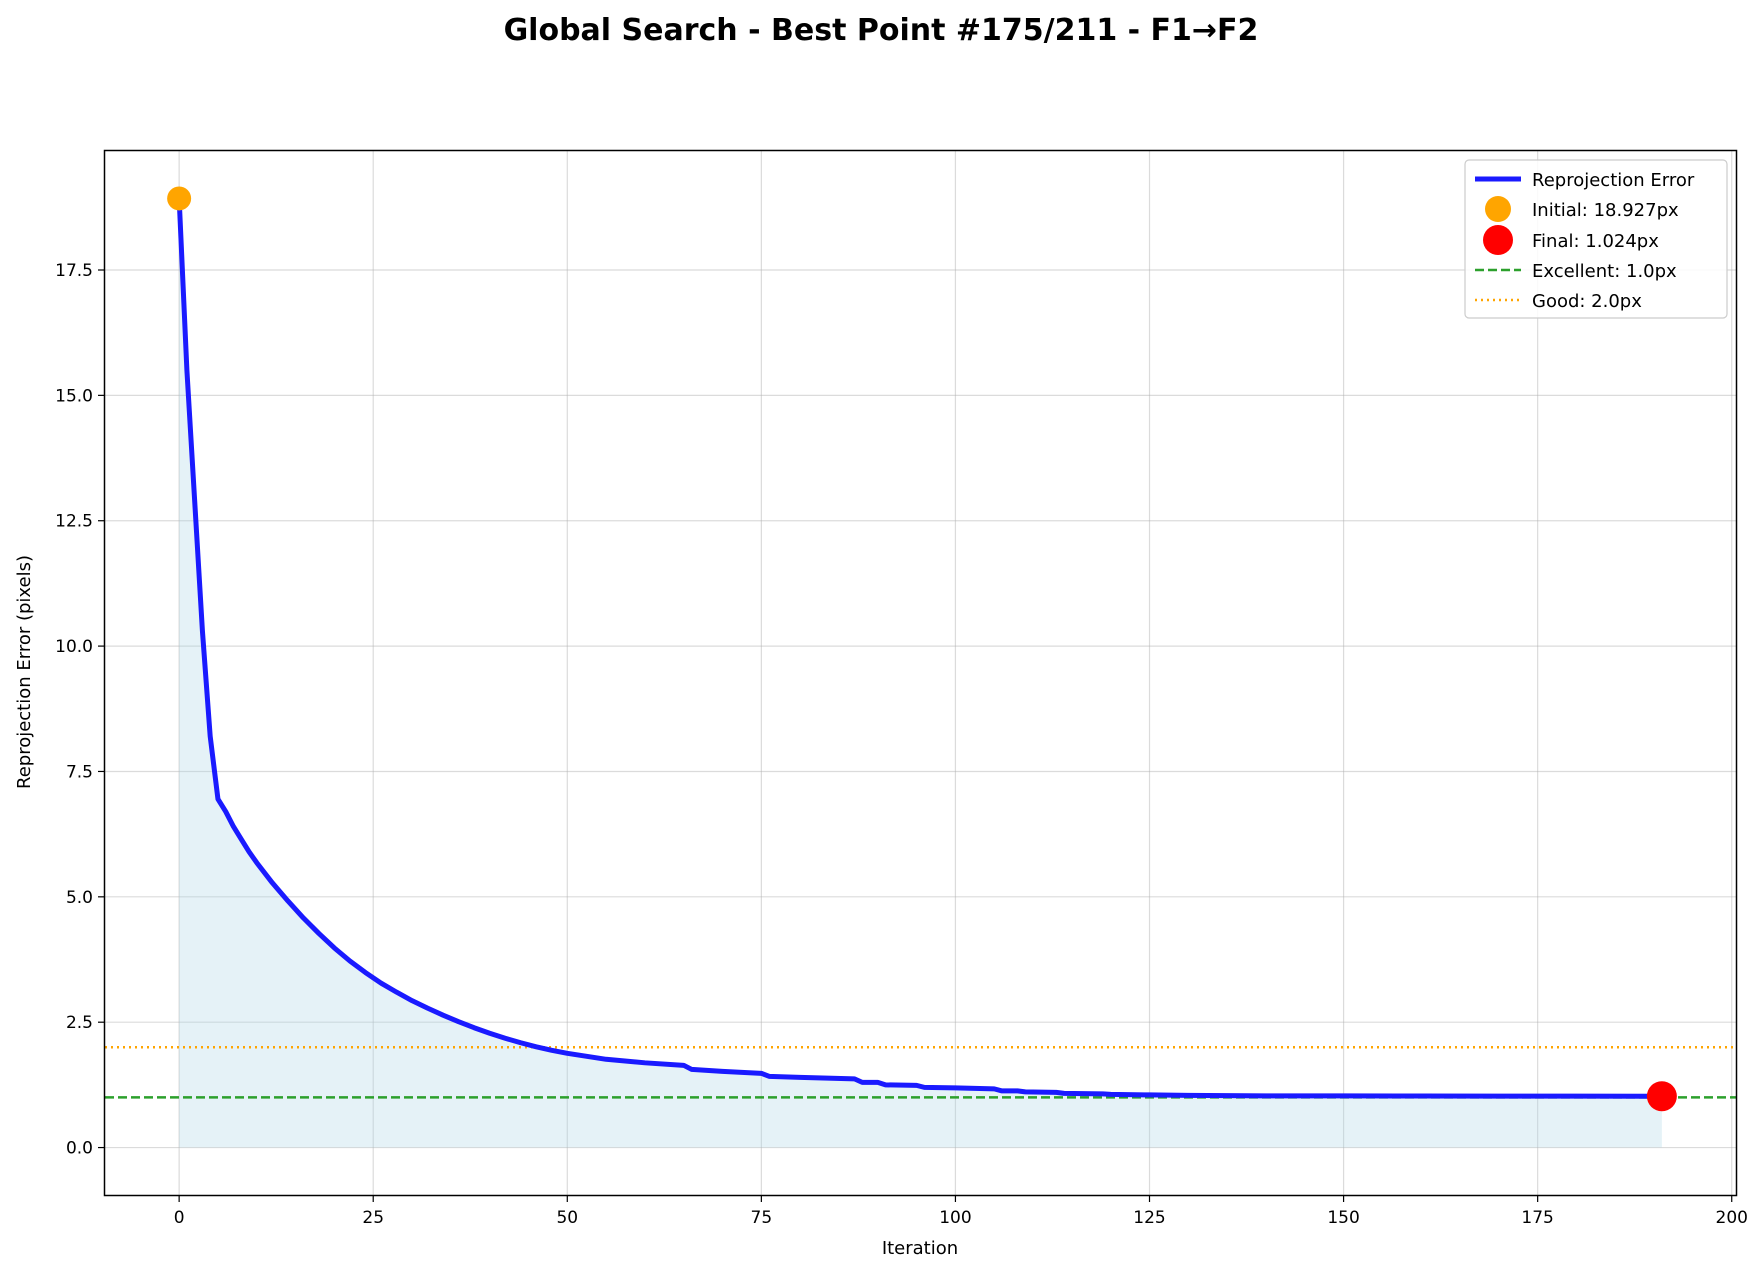 Image resolution: width=1762 pixels, height=1267 pixels. What do you see at coordinates (79, 1149) in the screenshot?
I see `y-tick-label: 0.0` at bounding box center [79, 1149].